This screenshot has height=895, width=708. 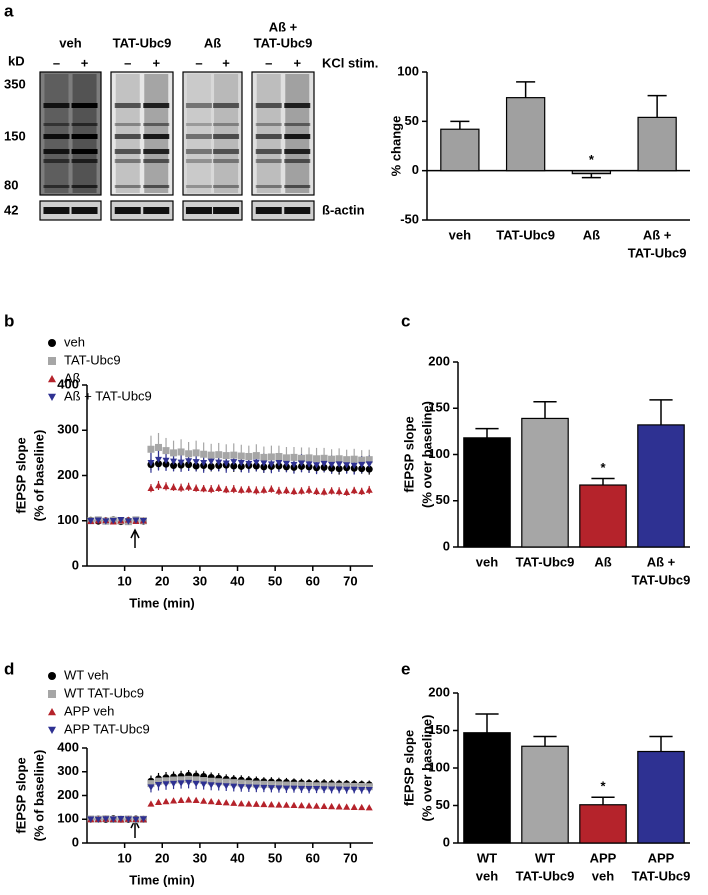 What do you see at coordinates (409, 218) in the screenshot?
I see `y-tick-label: -50` at bounding box center [409, 218].